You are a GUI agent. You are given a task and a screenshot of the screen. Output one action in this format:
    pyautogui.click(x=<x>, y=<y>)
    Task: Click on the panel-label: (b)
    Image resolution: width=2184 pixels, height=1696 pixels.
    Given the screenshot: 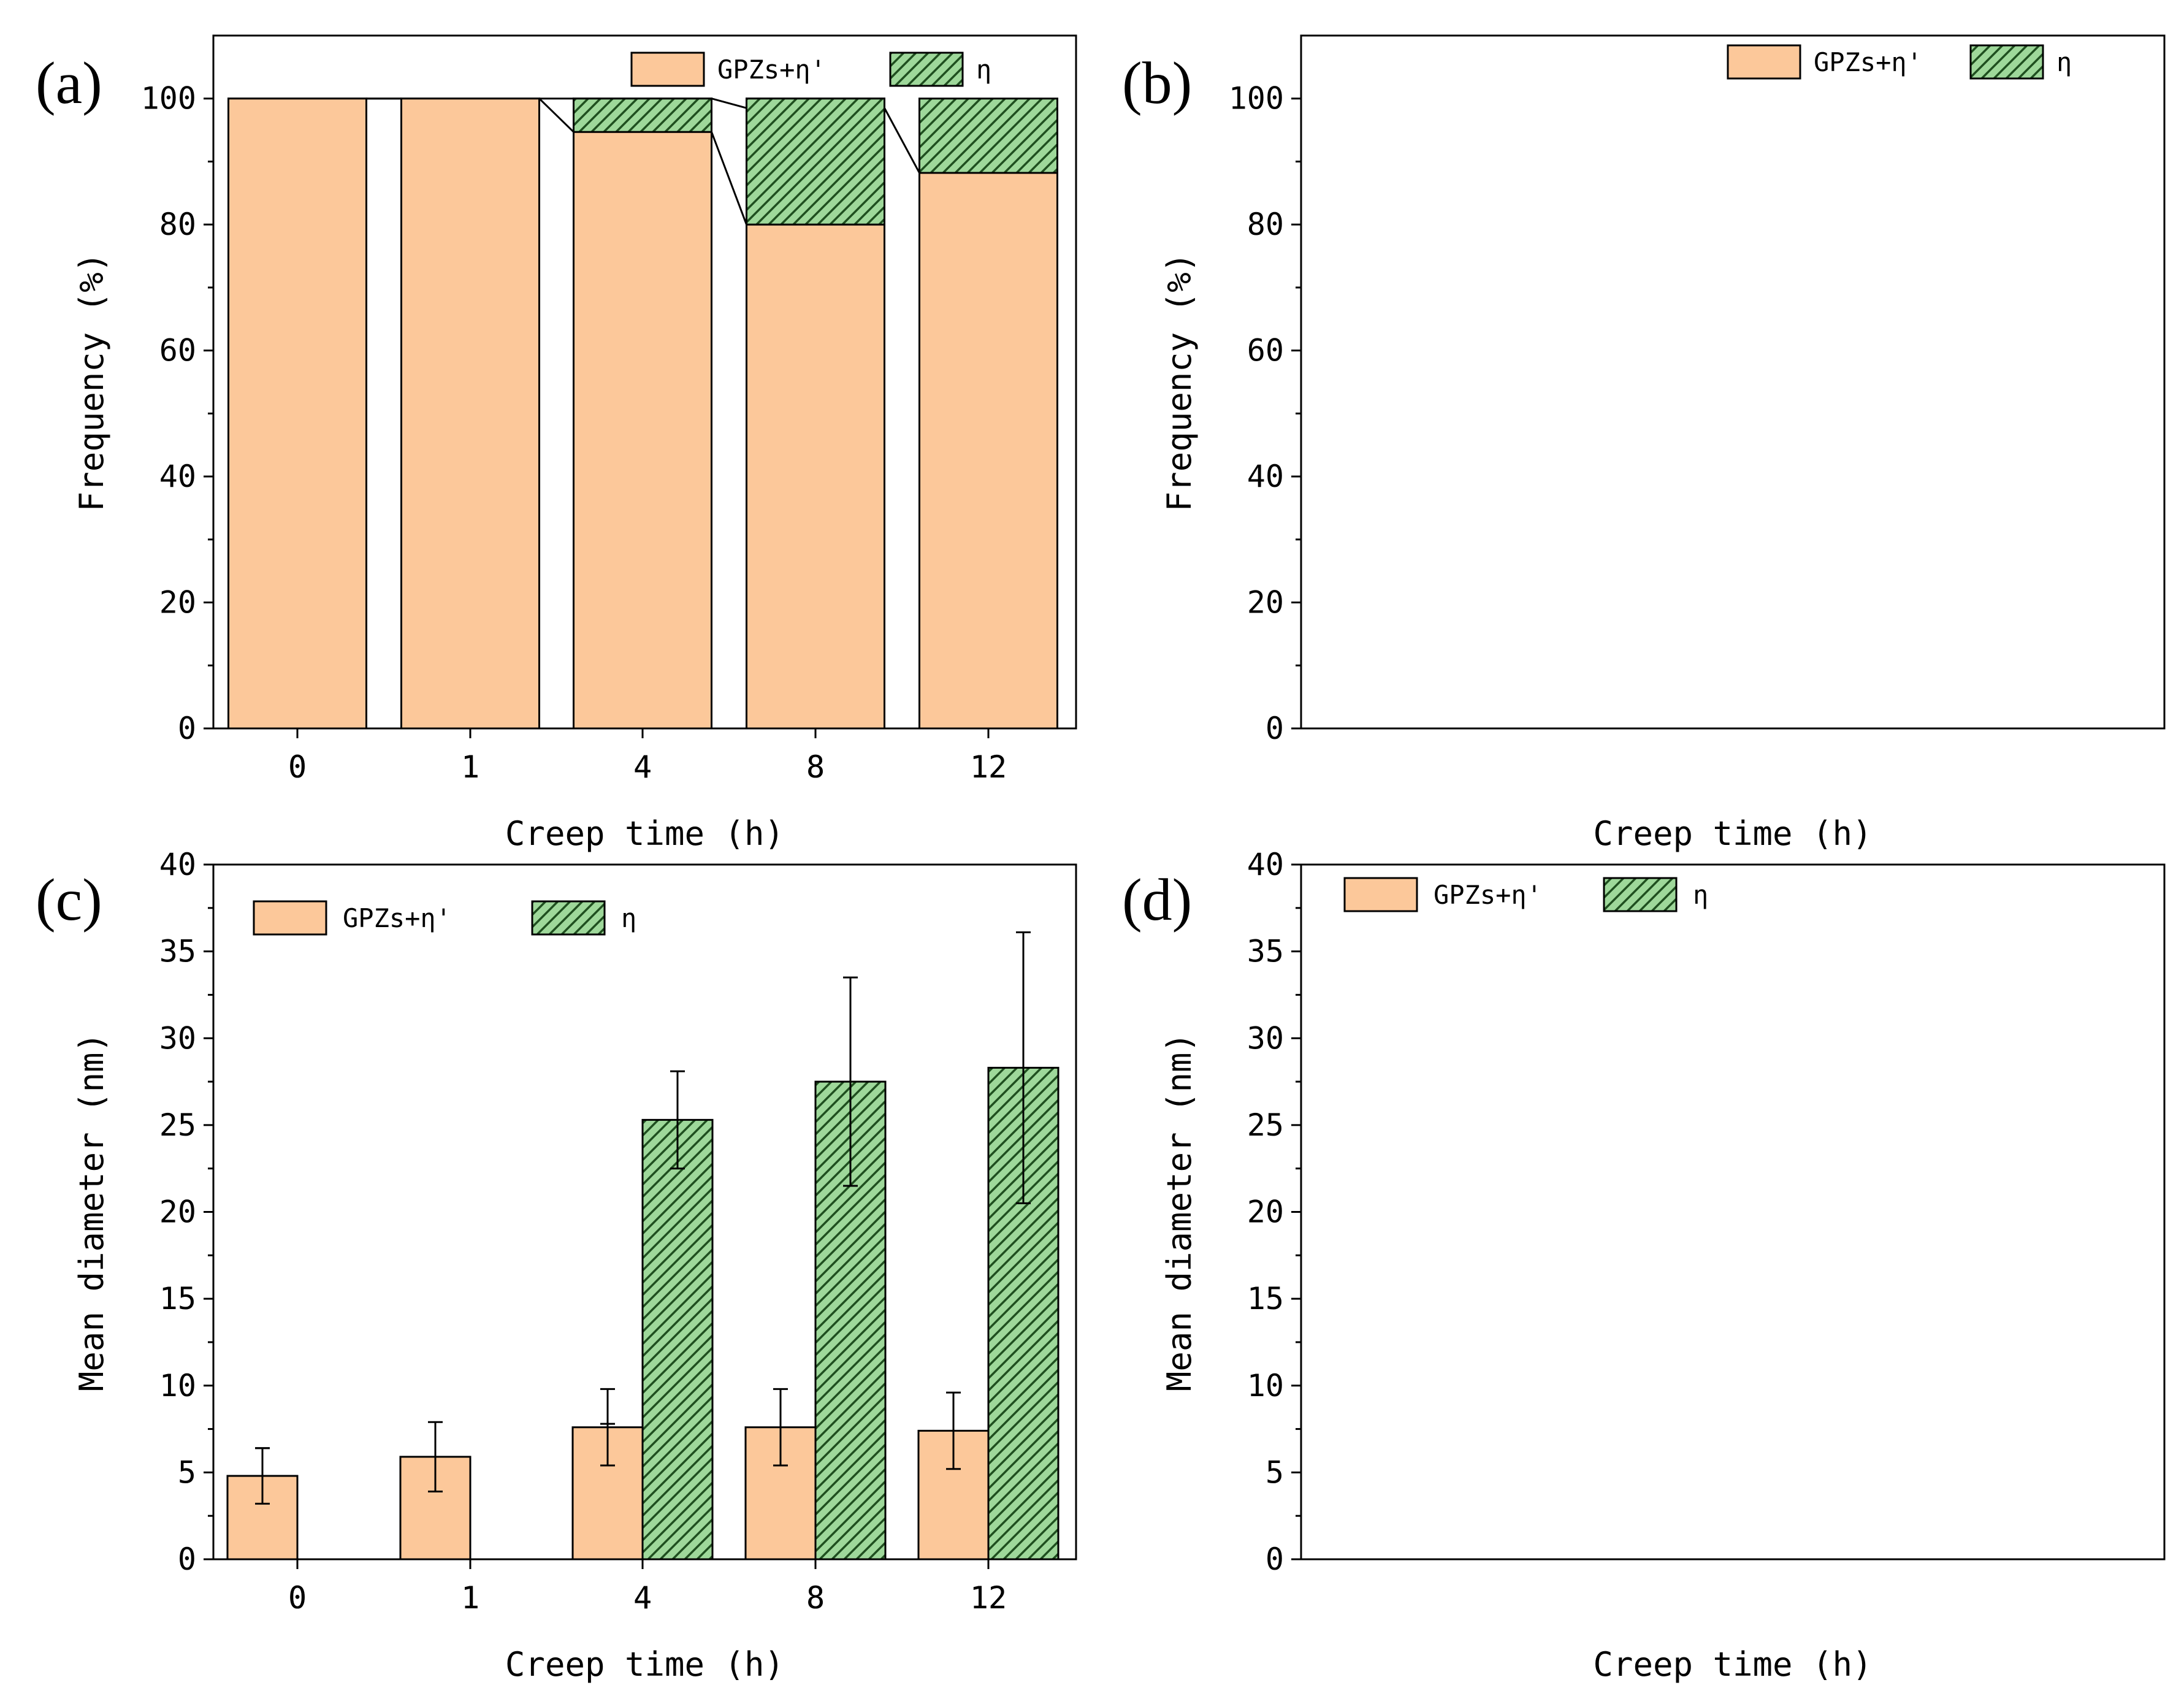 What is the action you would take?
    pyautogui.click(x=1157, y=83)
    